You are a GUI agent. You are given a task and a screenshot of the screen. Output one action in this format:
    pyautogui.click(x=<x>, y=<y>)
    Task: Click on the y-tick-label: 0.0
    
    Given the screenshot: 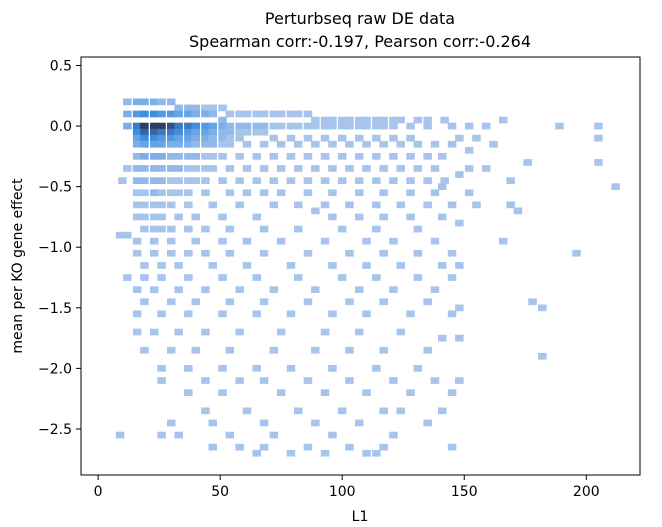 What is the action you would take?
    pyautogui.click(x=61, y=127)
    